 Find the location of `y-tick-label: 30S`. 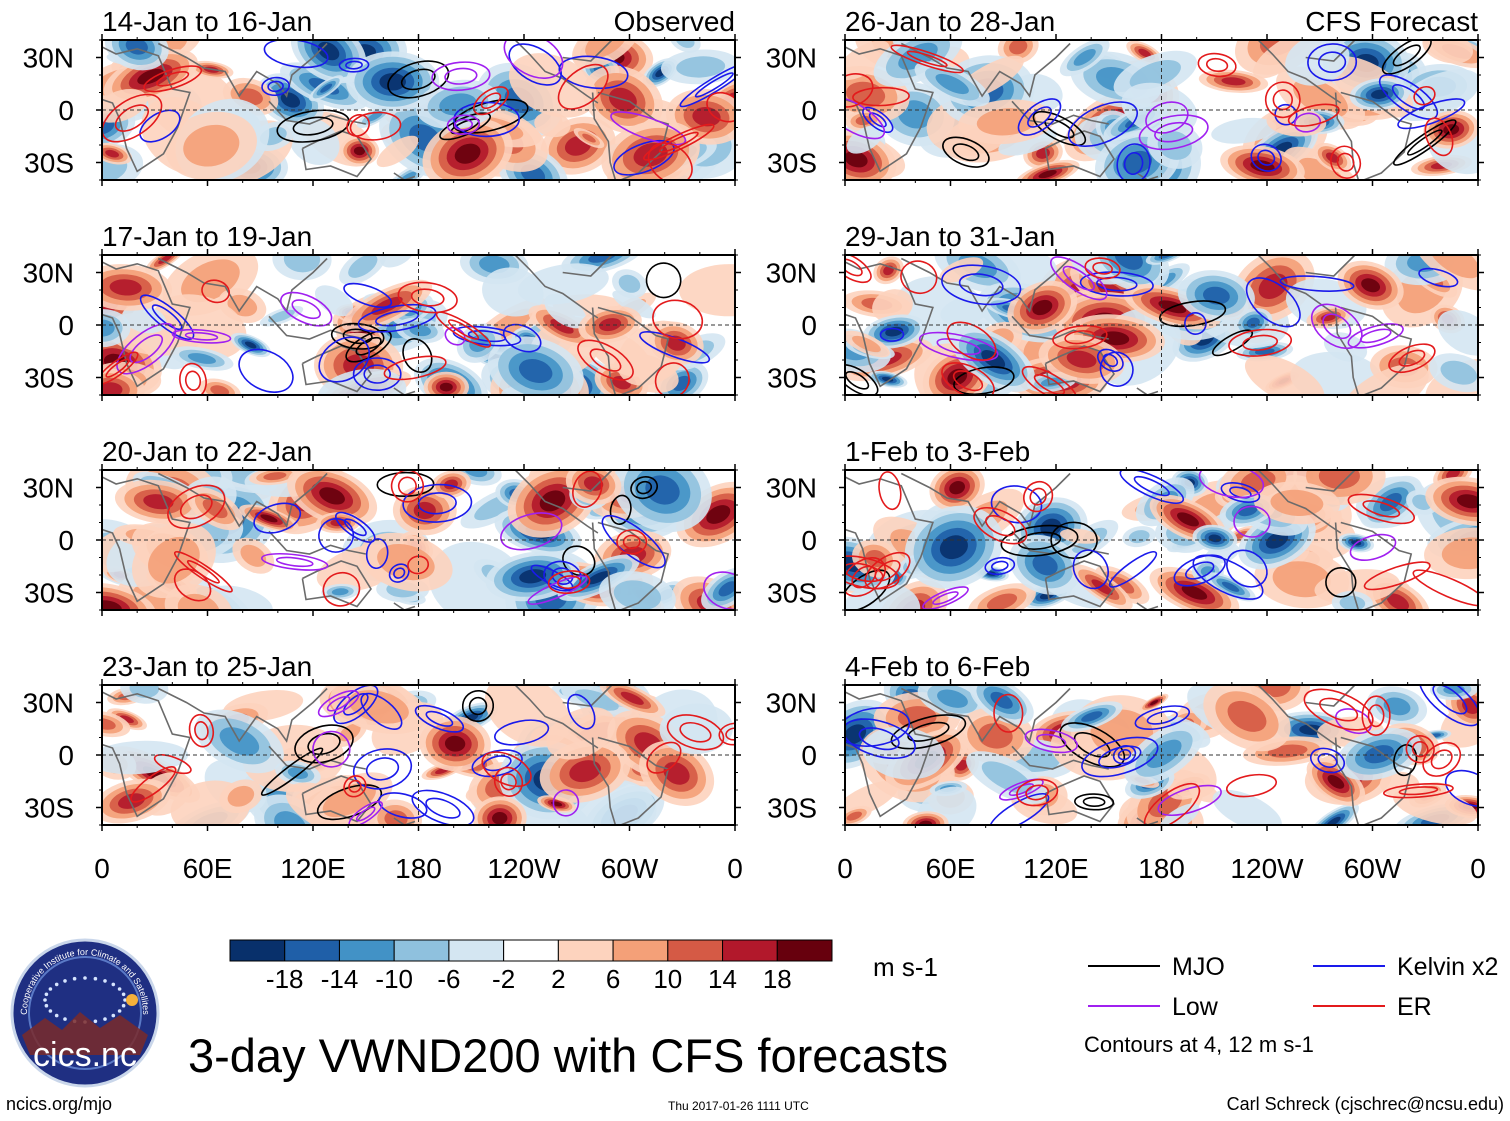

y-tick-label: 30S is located at coordinates (49, 808).